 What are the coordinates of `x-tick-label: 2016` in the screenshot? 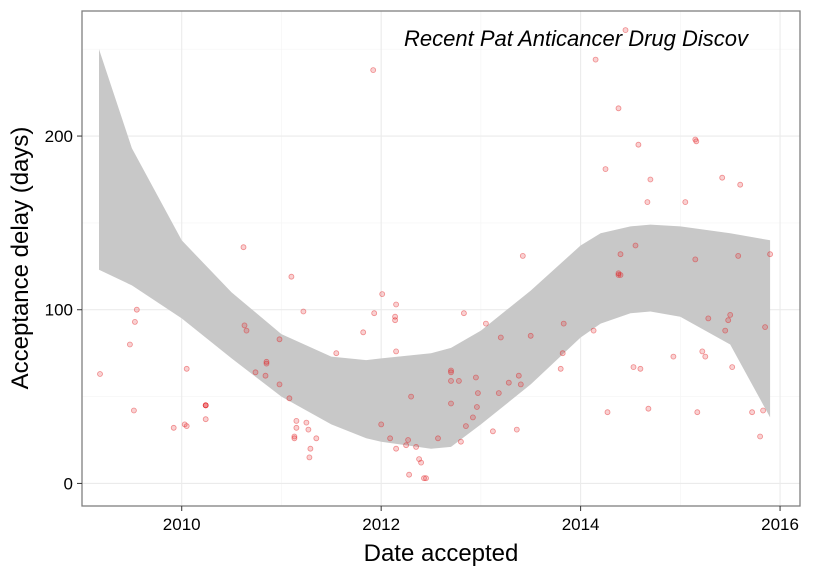 It's located at (780, 524).